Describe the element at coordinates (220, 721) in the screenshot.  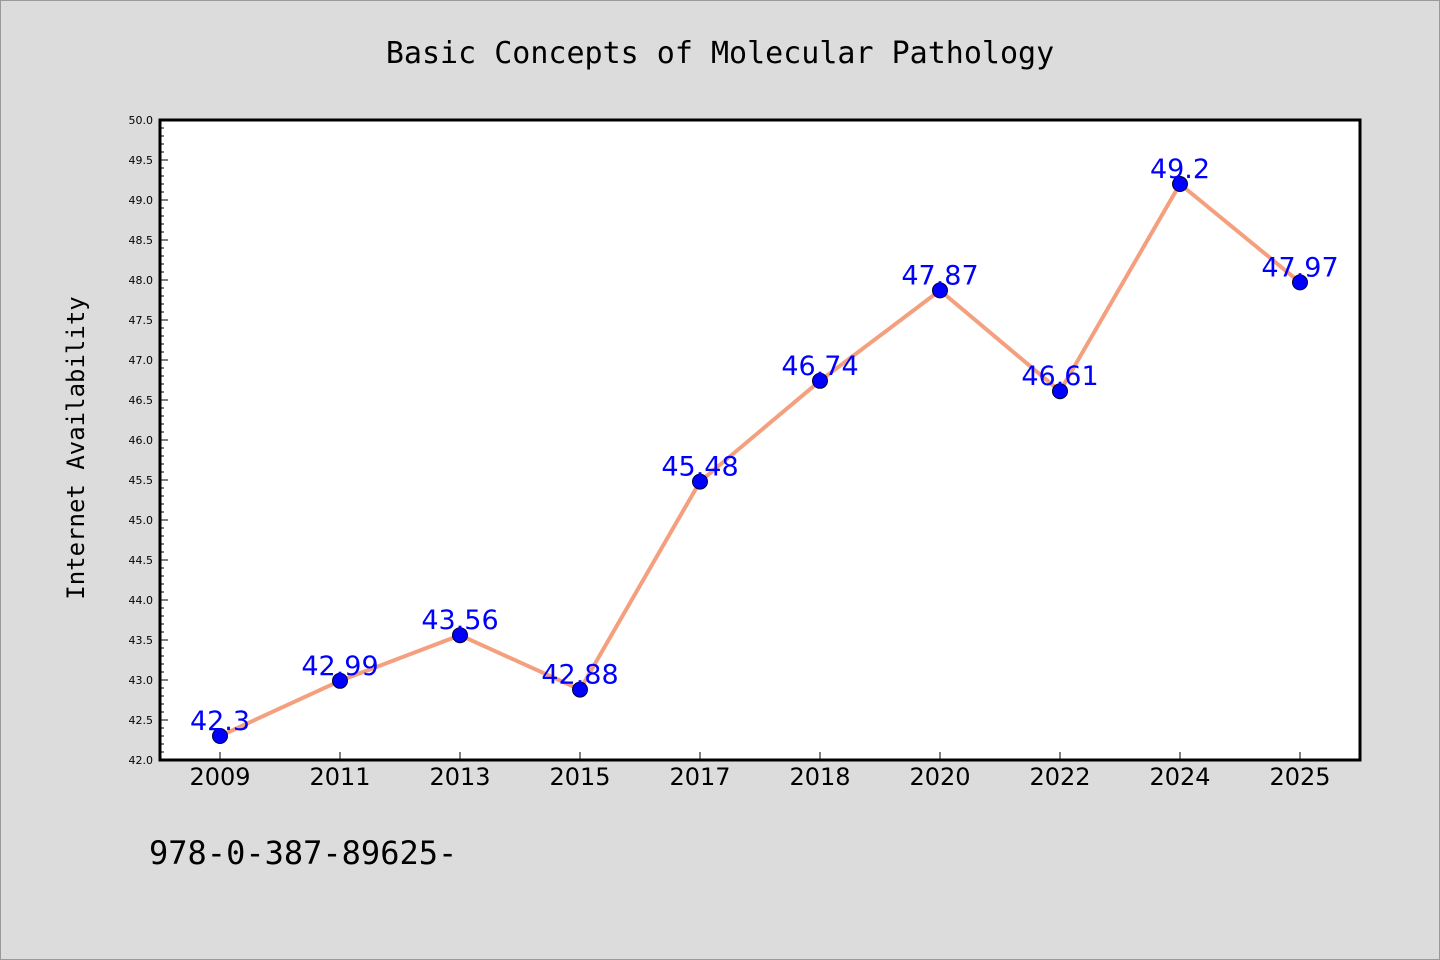
I see `data-label: 42.3` at that location.